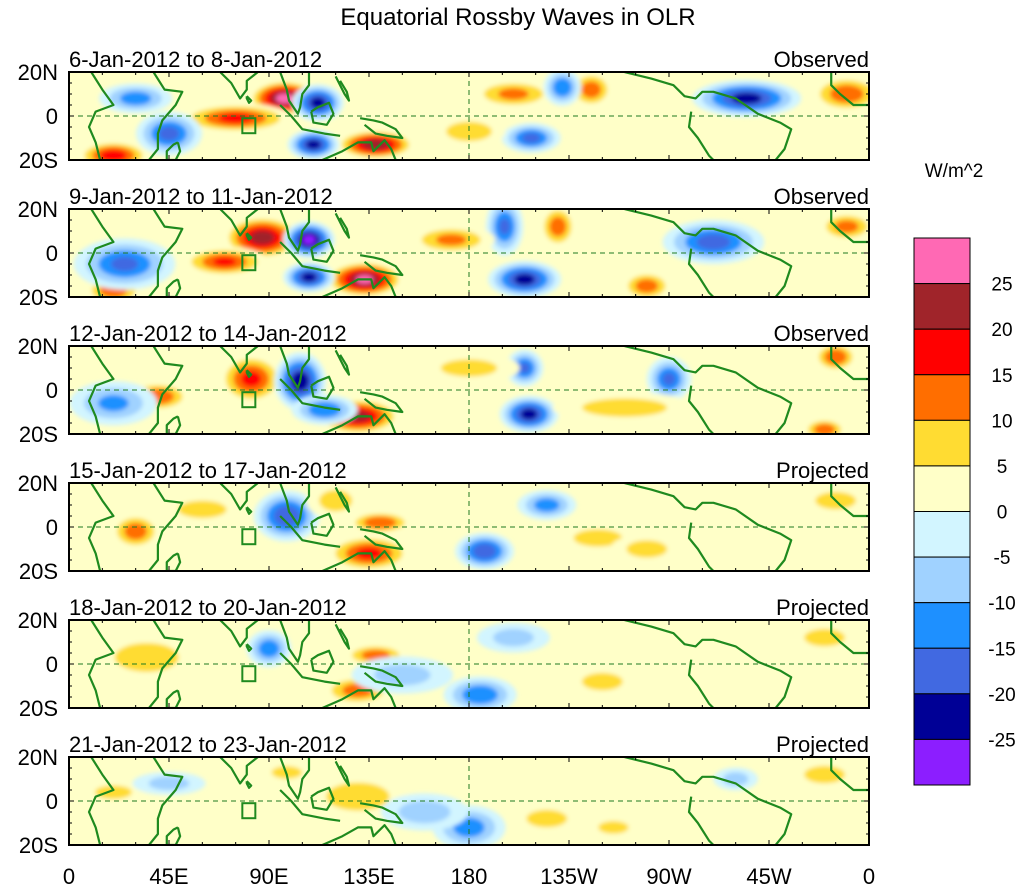 The width and height of the screenshot is (1021, 890). Describe the element at coordinates (517, 17) in the screenshot. I see `chart-title: Equatorial Rossby Waves in OLR` at that location.